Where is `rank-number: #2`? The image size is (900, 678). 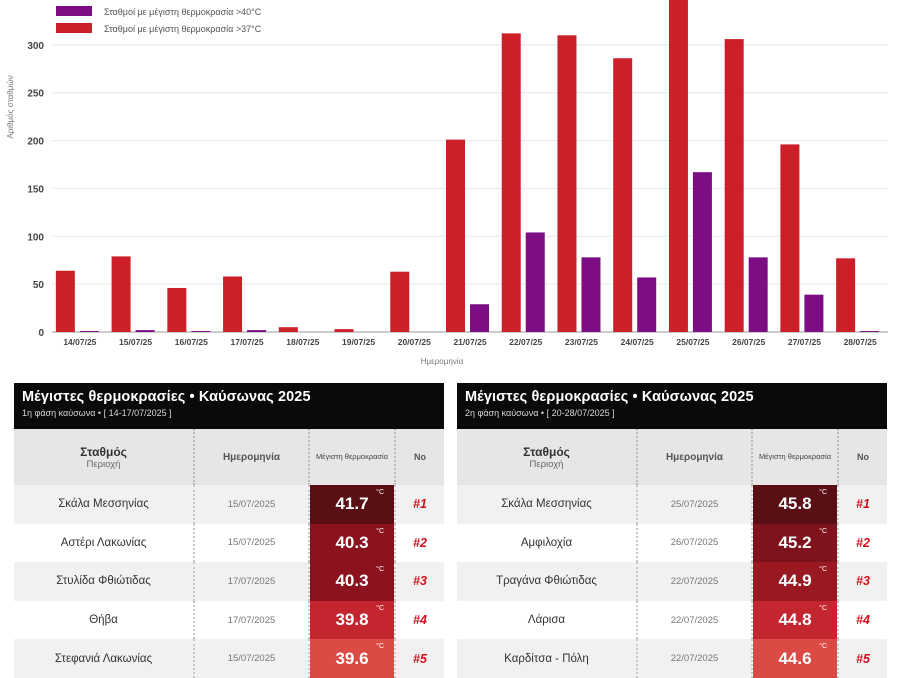
rank-number: #2 is located at coordinates (862, 543).